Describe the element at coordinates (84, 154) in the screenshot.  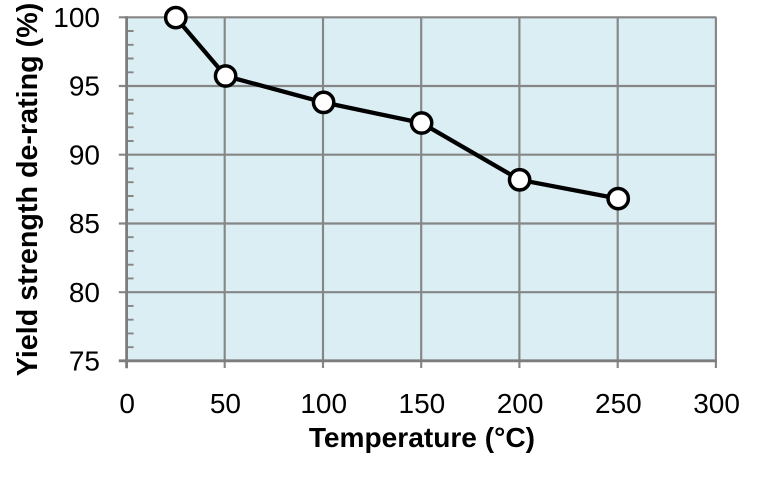
I see `svg-text: 90` at that location.